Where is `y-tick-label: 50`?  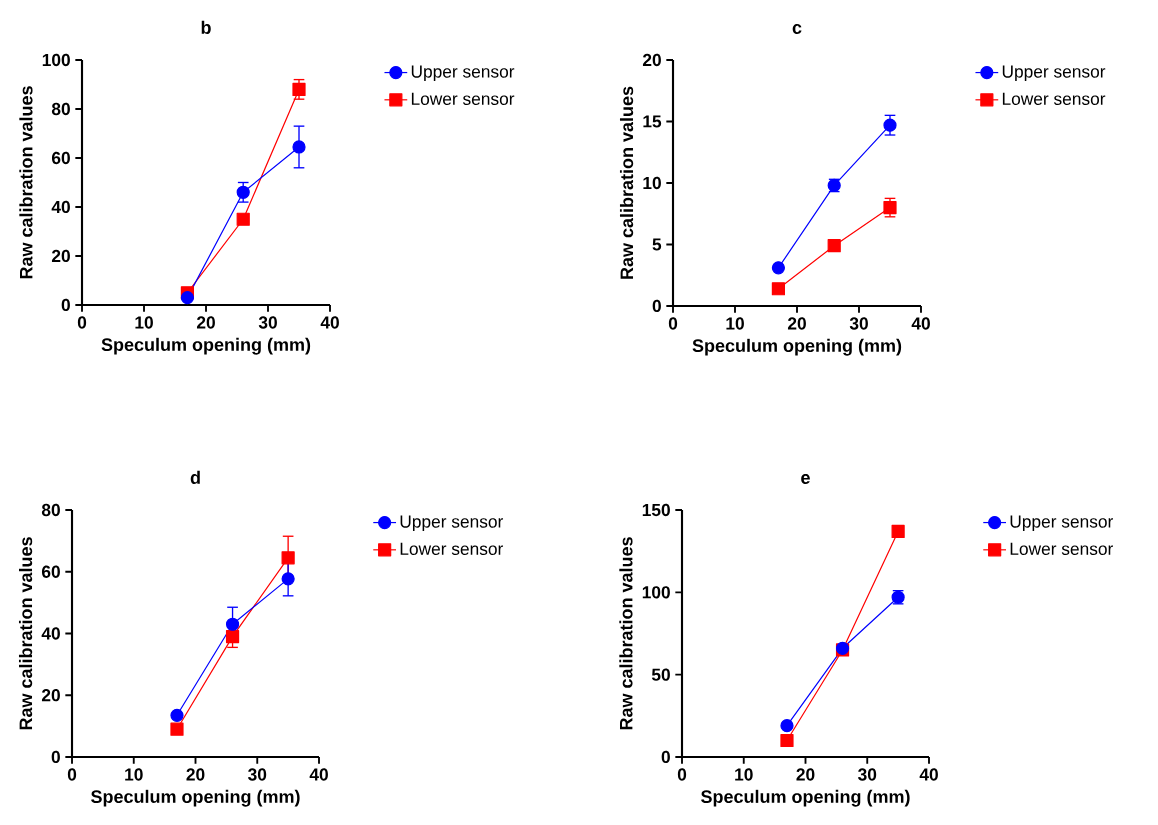
y-tick-label: 50 is located at coordinates (660, 674).